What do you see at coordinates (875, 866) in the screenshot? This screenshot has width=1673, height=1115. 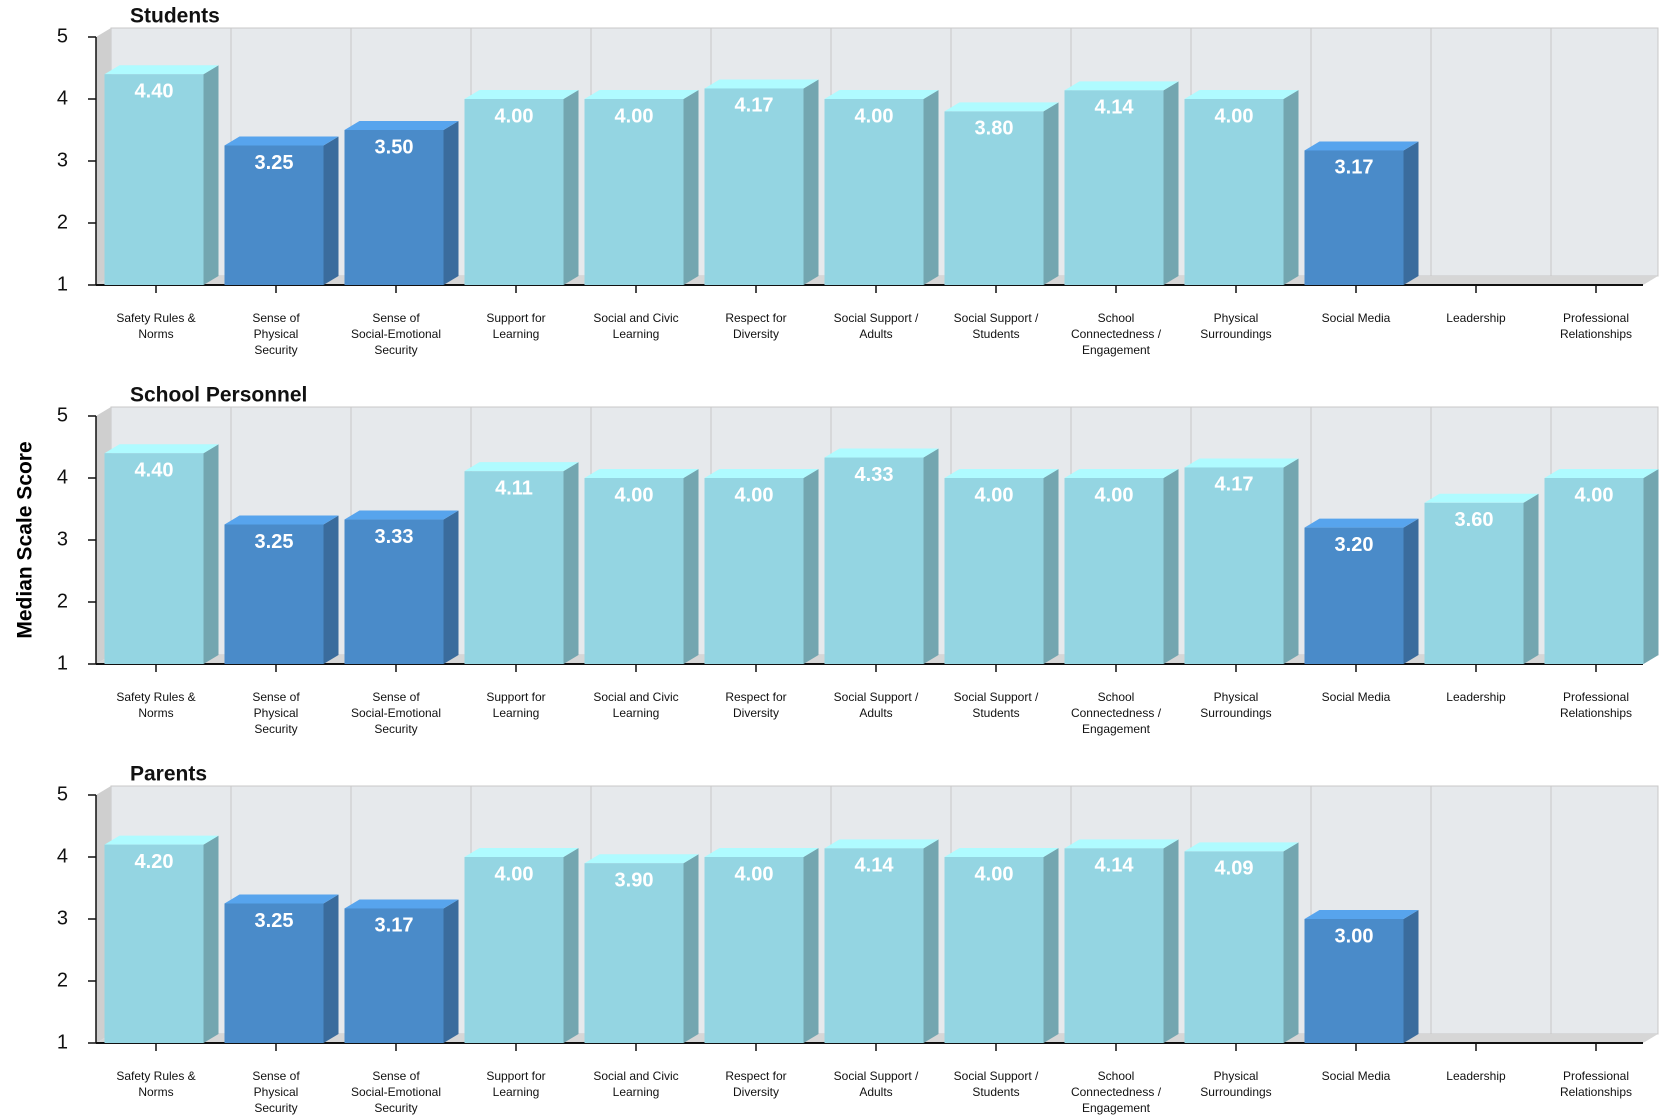 I see `value-label: 4.14` at bounding box center [875, 866].